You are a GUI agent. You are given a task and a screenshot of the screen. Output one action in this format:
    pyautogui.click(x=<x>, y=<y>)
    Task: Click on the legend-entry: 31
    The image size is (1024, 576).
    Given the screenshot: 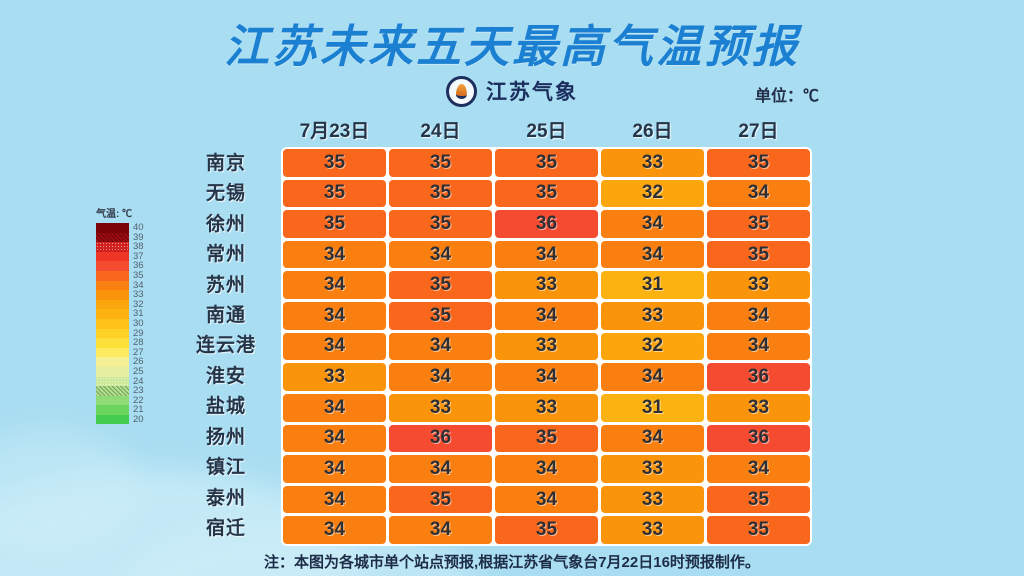 What is the action you would take?
    pyautogui.click(x=120, y=314)
    